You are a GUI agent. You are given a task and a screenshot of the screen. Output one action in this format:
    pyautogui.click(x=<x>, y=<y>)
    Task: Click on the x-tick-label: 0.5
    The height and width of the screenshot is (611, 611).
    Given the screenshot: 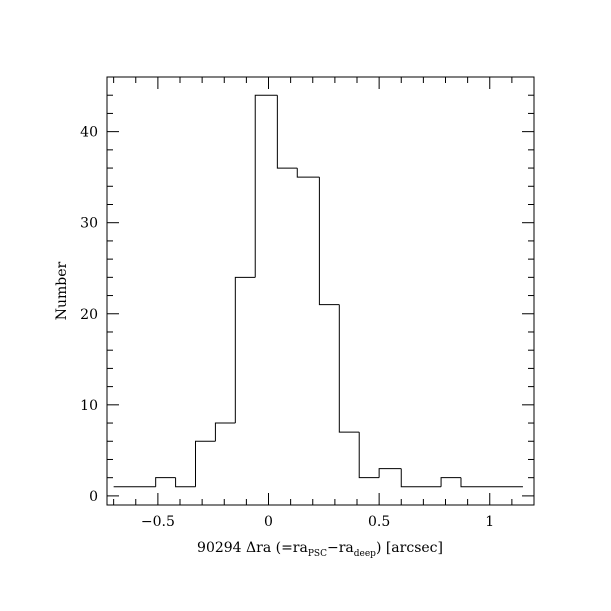 What is the action you would take?
    pyautogui.click(x=379, y=522)
    